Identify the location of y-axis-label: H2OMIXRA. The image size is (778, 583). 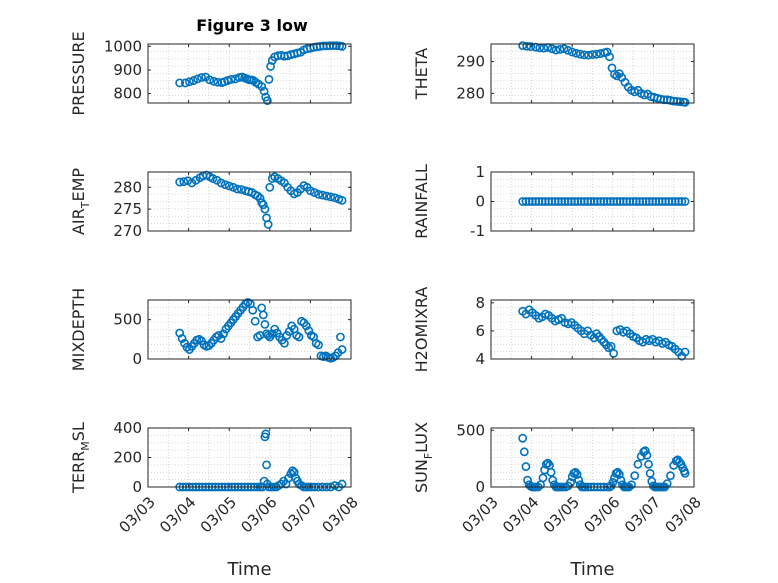
(421, 330).